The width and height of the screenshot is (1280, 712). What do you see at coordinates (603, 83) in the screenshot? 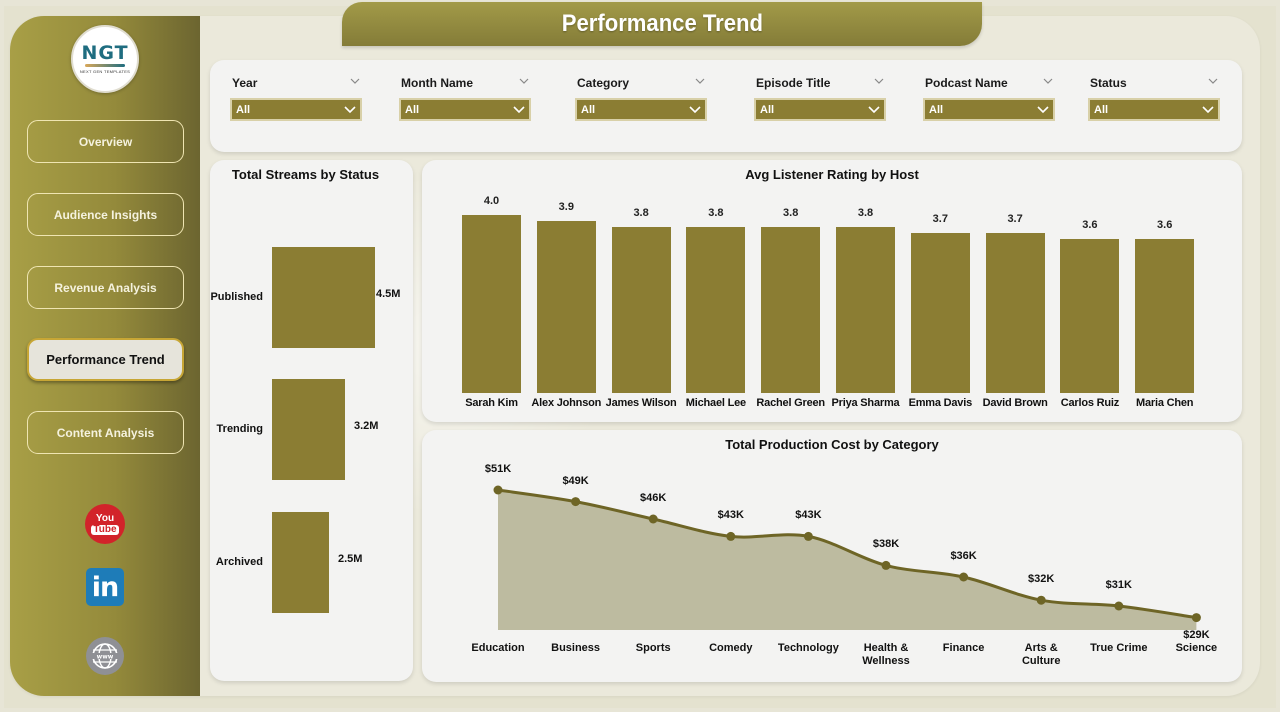
I see `filter-label: Category` at bounding box center [603, 83].